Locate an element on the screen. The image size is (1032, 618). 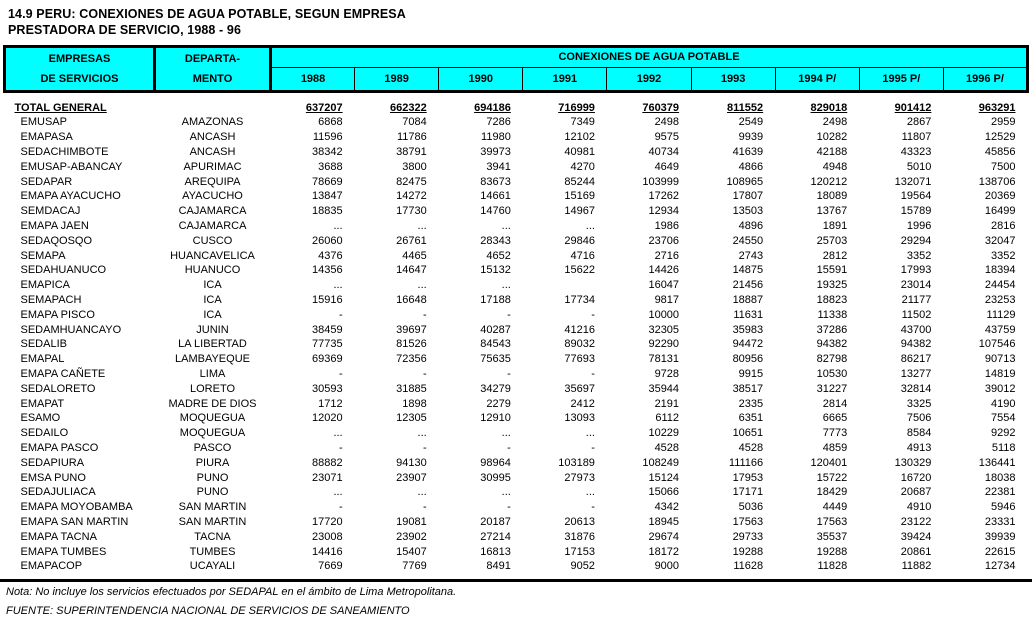
value-cell: 21177 is located at coordinates (916, 299).